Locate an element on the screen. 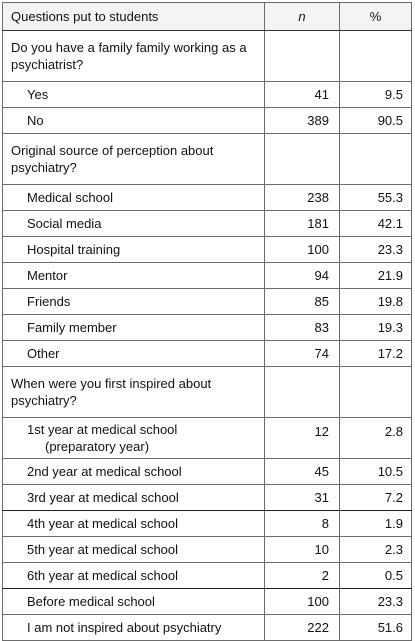  table-row: Yes 41 9.5 is located at coordinates (207, 94).